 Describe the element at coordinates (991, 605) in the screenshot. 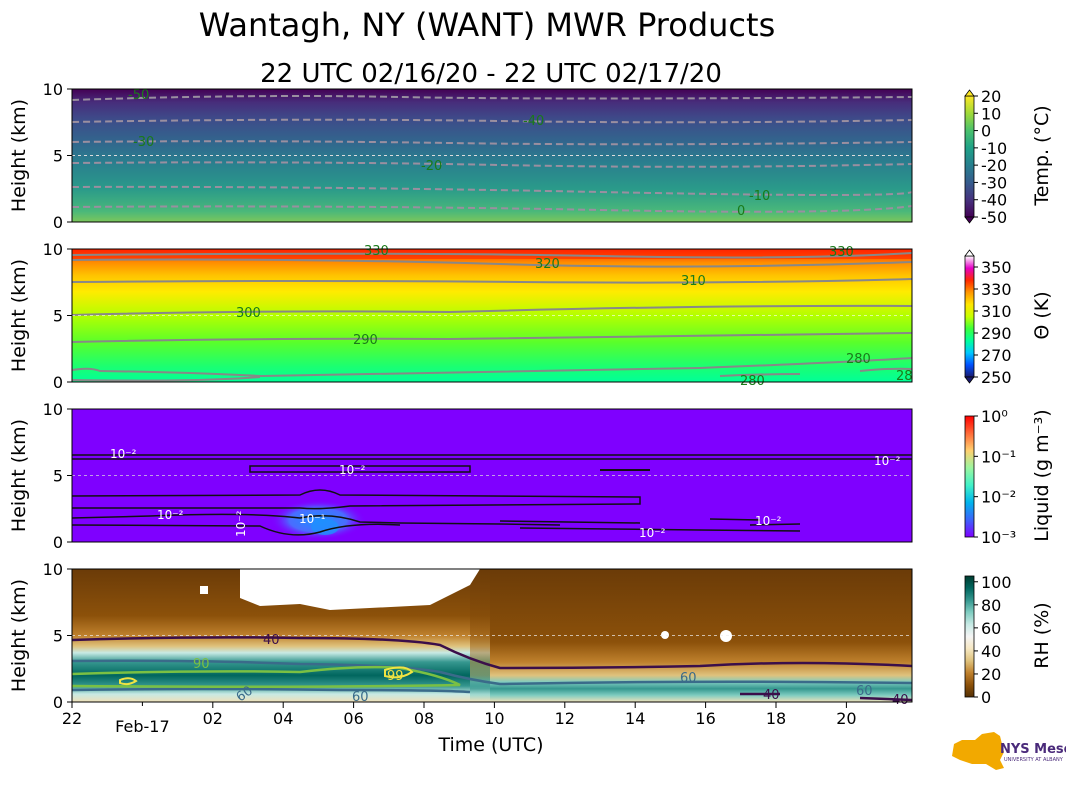

I see `colorbar-tick-label: 80` at that location.